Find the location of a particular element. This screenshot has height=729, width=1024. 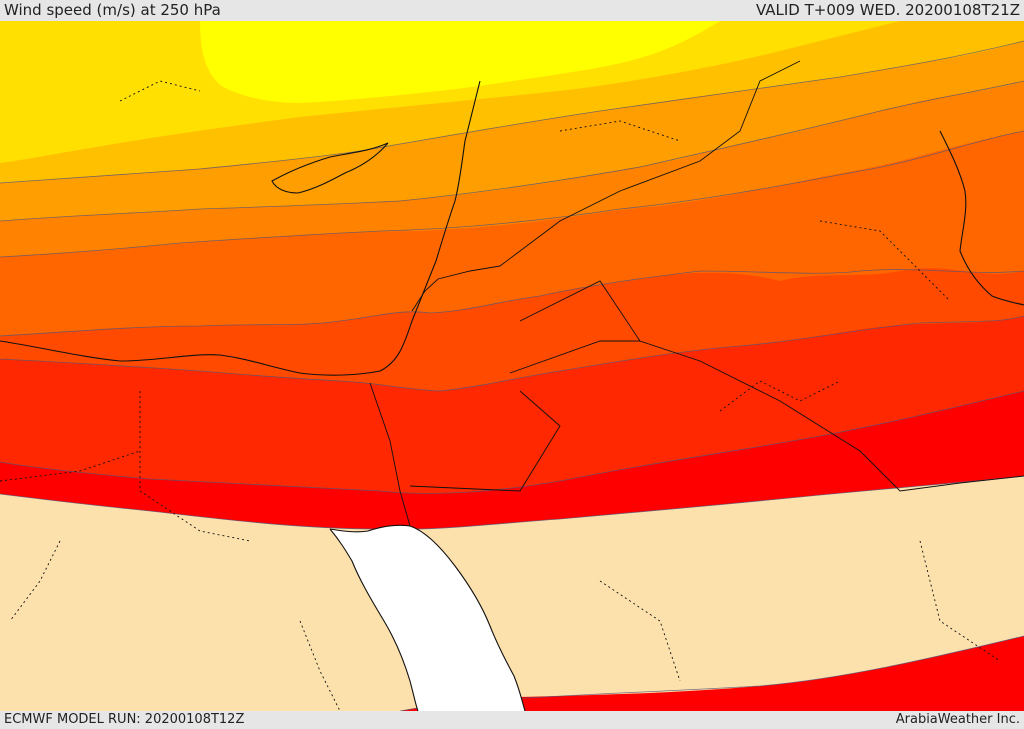

red-sea-coastline is located at coordinates (427, 617).